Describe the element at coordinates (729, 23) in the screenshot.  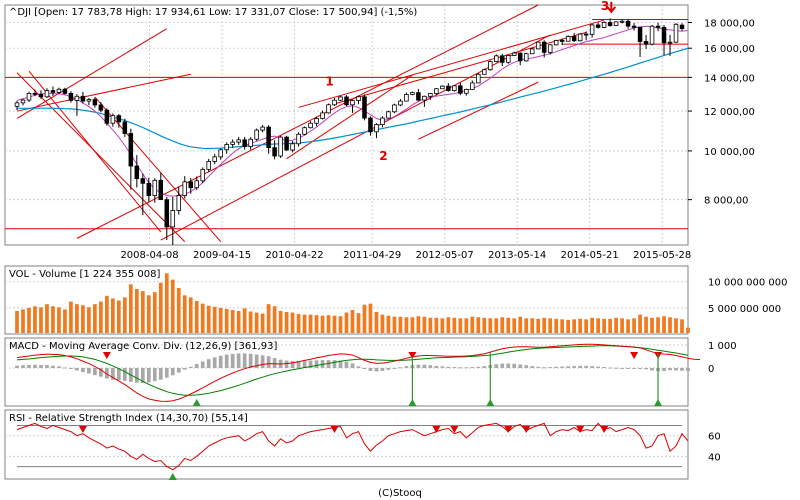
I see `price-y-tick-label: 18 000,00` at that location.